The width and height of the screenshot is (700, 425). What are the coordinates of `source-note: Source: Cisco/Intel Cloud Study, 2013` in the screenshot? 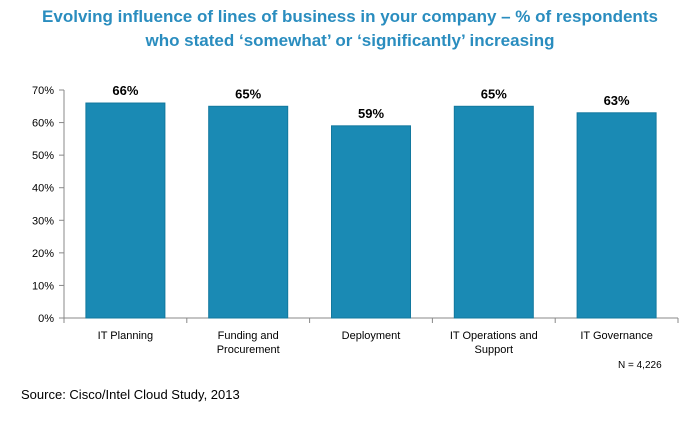 It's located at (130, 394).